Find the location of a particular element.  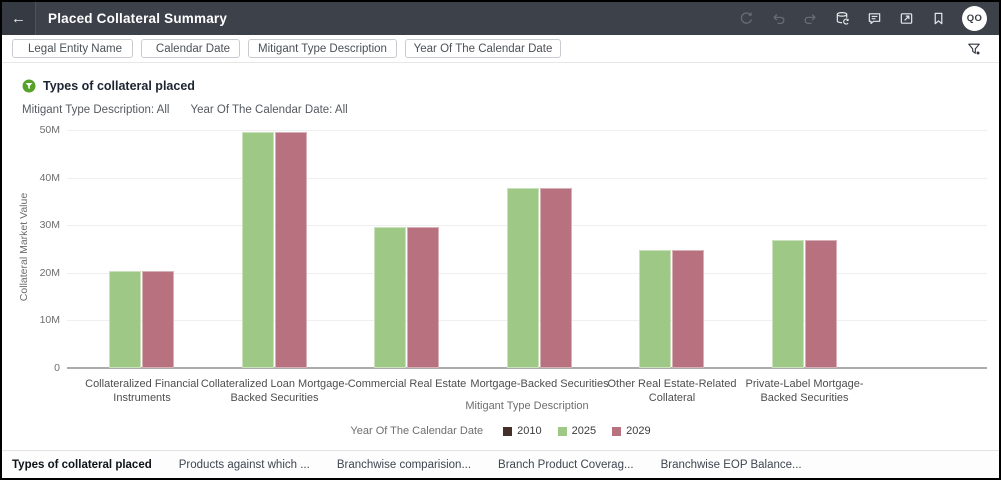

reset-icon is located at coordinates (746, 18).